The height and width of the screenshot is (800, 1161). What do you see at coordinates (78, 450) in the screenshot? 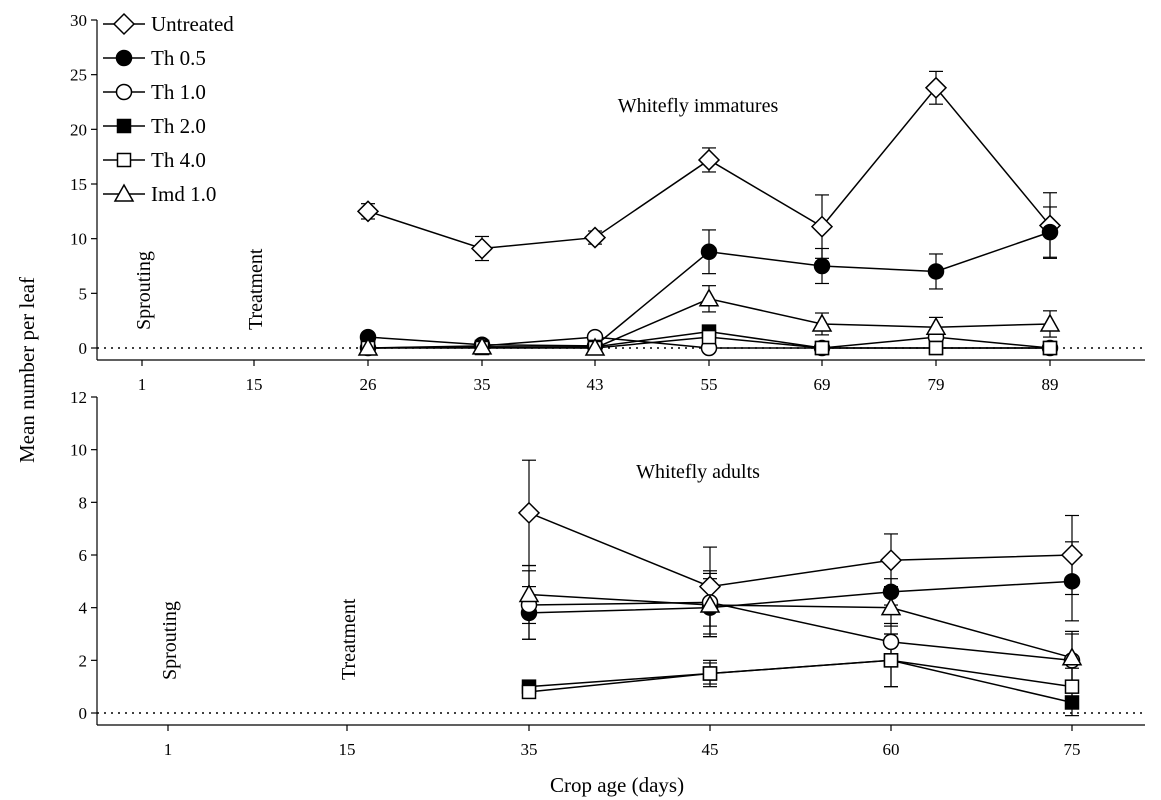
I see `y-tick-label: 10` at bounding box center [78, 450].